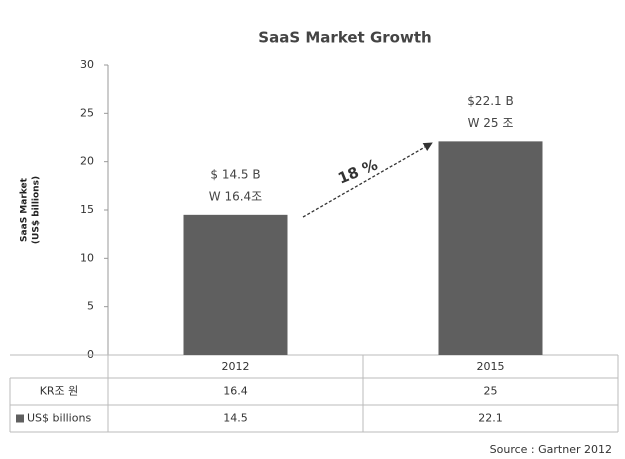  I want to click on y-axis-label-line: SaaS Market, so click(25, 209).